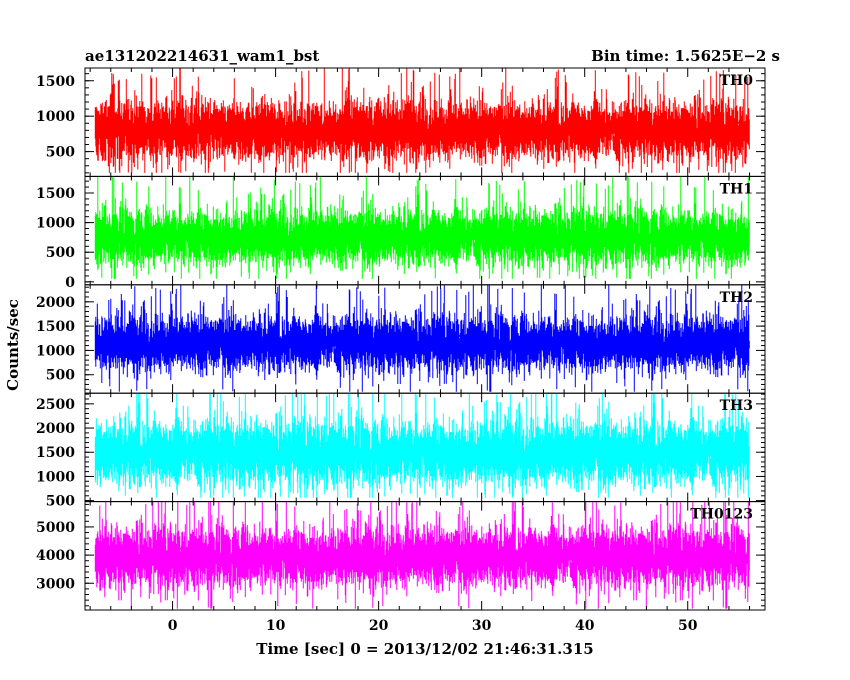 Image resolution: width=850 pixels, height=680 pixels. I want to click on y-tick-label: 5000, so click(55, 528).